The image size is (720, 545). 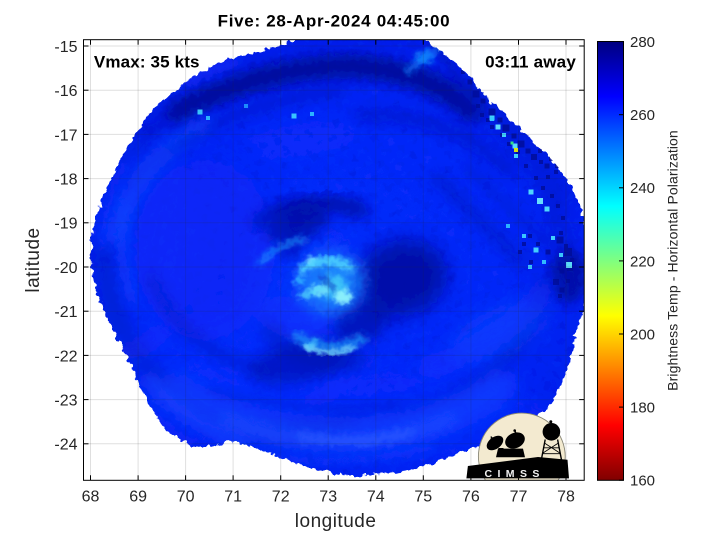 What do you see at coordinates (65, 135) in the screenshot?
I see `svg-text: -17` at bounding box center [65, 135].